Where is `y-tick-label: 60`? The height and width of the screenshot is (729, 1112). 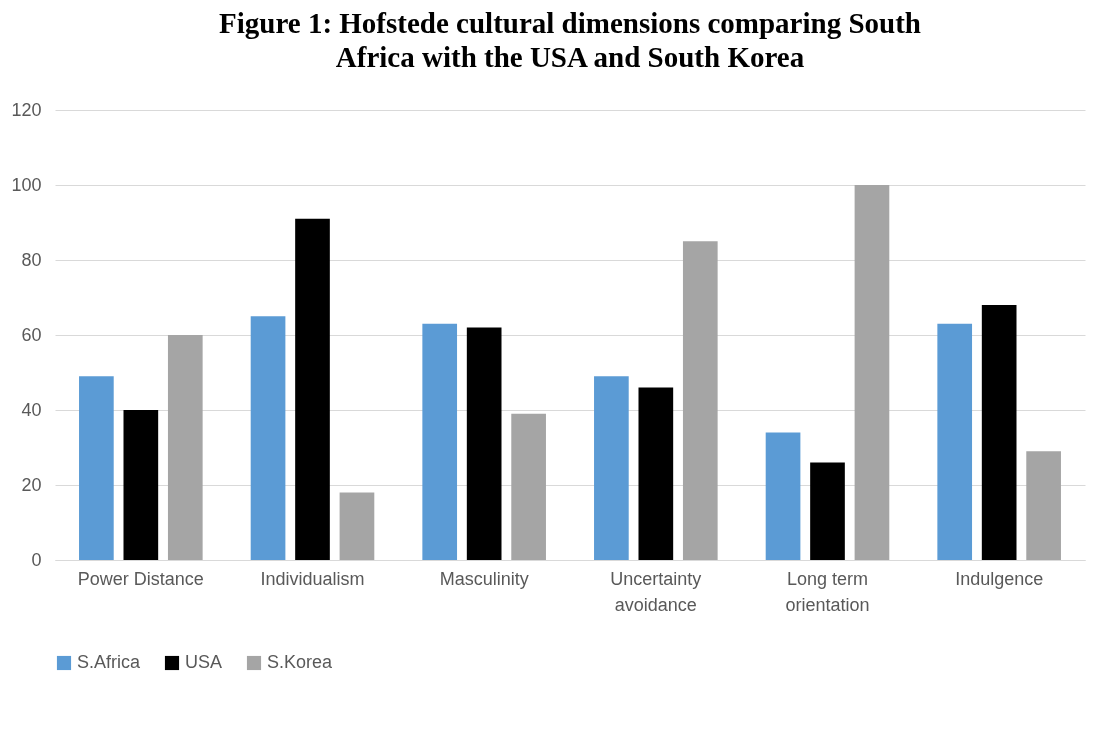 y-tick-label: 60 is located at coordinates (31, 334).